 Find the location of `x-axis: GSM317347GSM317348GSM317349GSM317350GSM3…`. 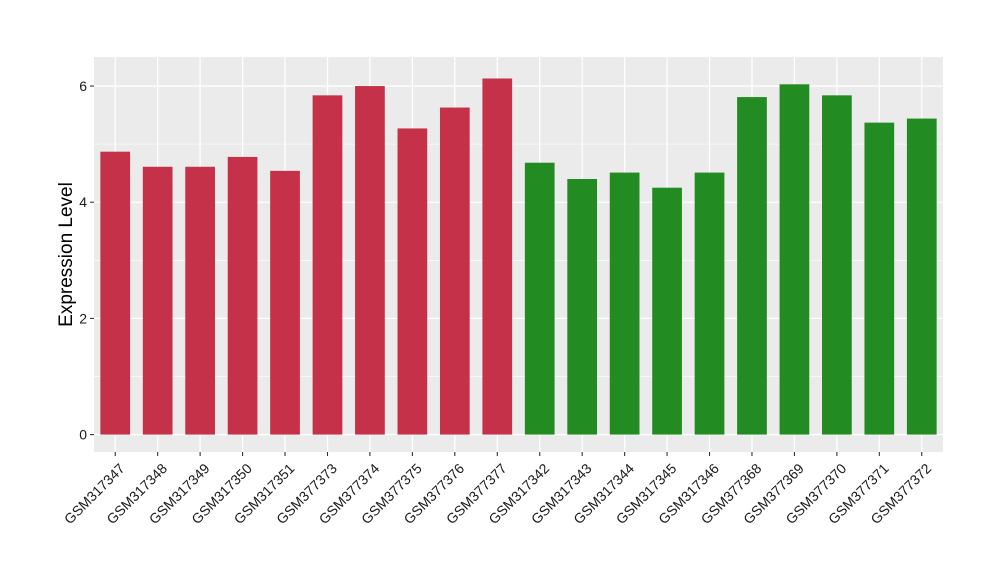

x-axis: GSM317347GSM317348GSM317349GSM317350GSM3… is located at coordinates (497, 489).